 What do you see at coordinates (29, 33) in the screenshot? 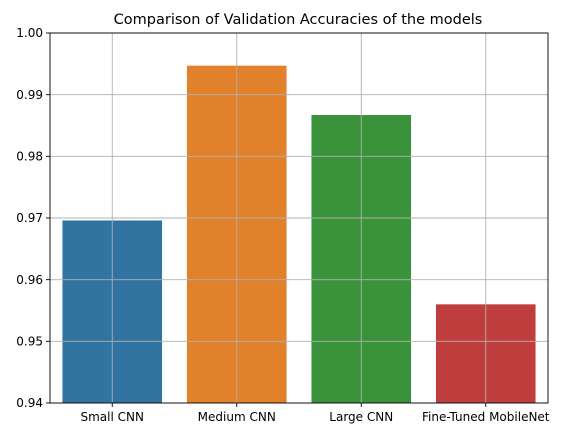
I see `y-tick-label: 1.00` at bounding box center [29, 33].